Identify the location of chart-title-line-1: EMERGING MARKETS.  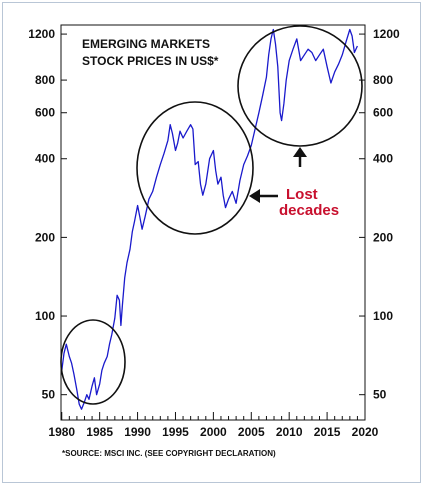
(146, 44).